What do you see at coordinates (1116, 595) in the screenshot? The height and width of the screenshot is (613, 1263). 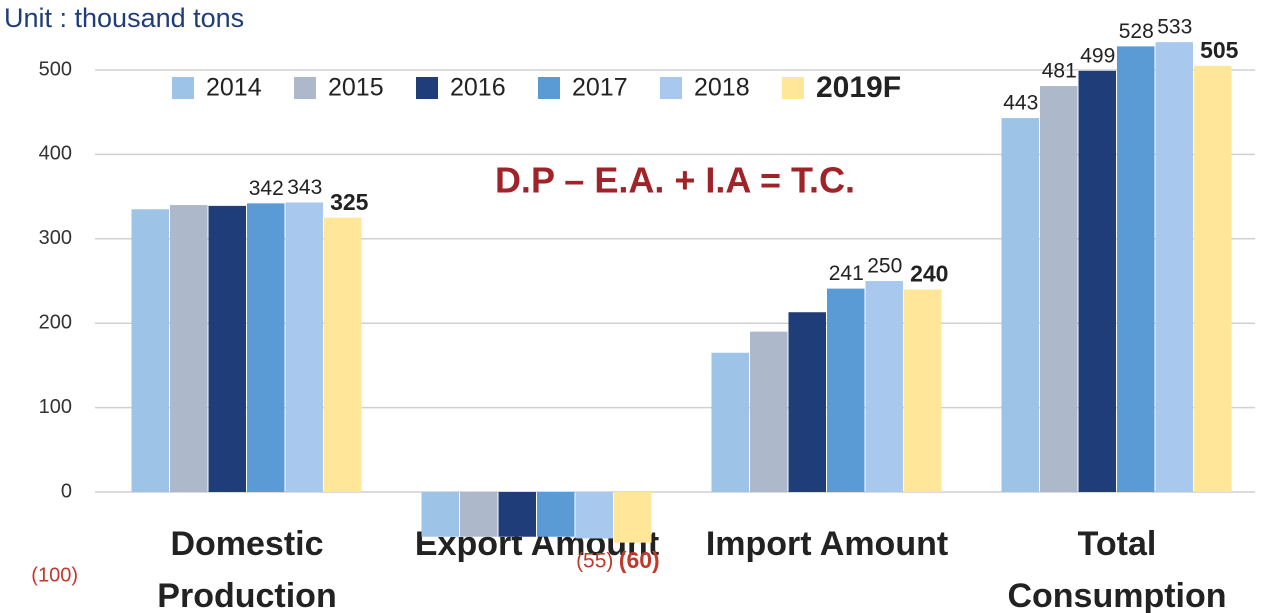 I see `x-tick-label: Consumption` at bounding box center [1116, 595].